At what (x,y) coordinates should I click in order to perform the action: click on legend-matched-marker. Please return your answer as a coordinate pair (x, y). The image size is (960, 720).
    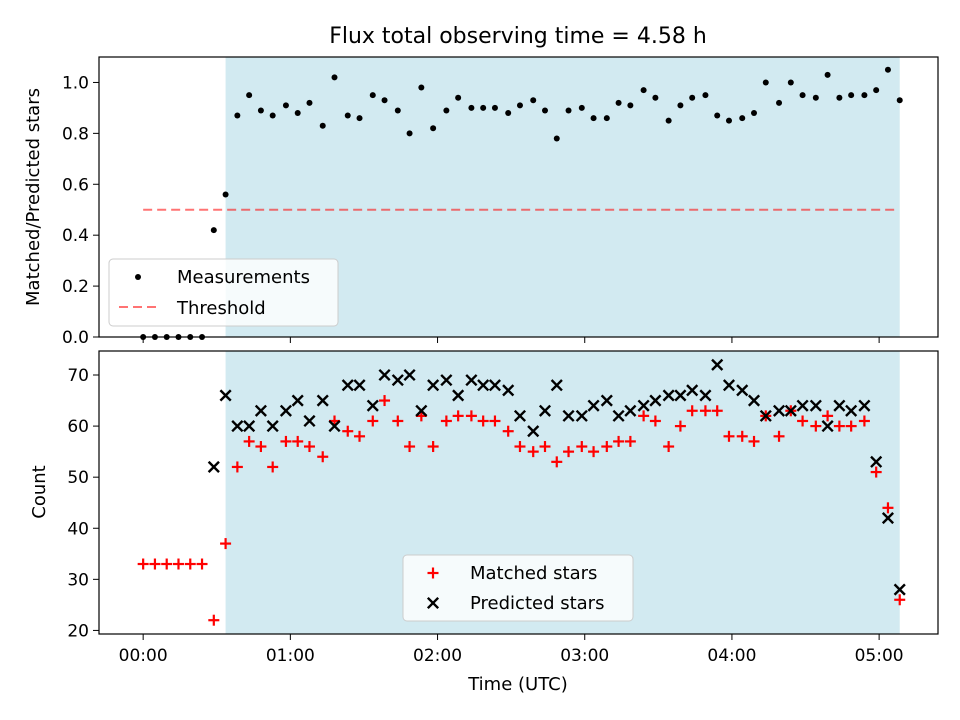
    Looking at the image, I should click on (433, 573).